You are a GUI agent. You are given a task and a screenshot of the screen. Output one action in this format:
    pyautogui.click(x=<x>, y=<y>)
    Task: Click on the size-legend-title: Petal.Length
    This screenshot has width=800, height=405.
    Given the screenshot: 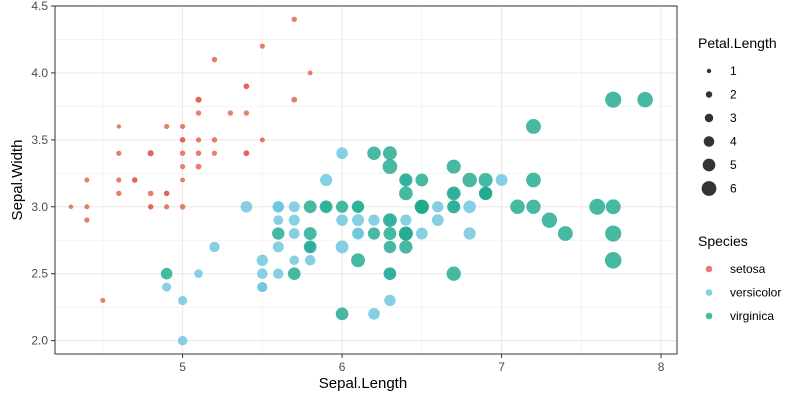 What is the action you would take?
    pyautogui.click(x=737, y=43)
    